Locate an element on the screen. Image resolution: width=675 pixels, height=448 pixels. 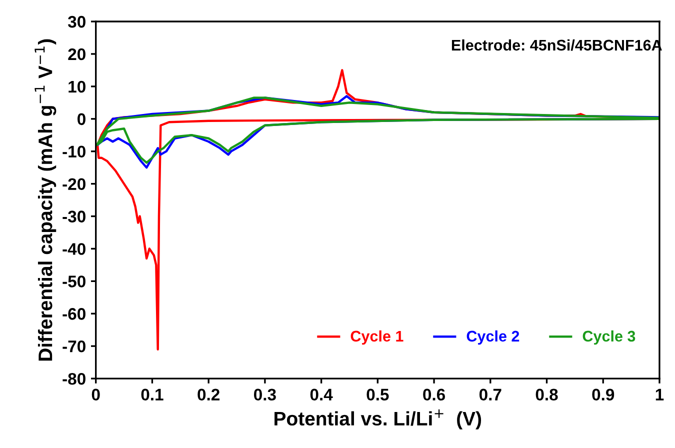
legend-label: Cycle 2 is located at coordinates (493, 337).